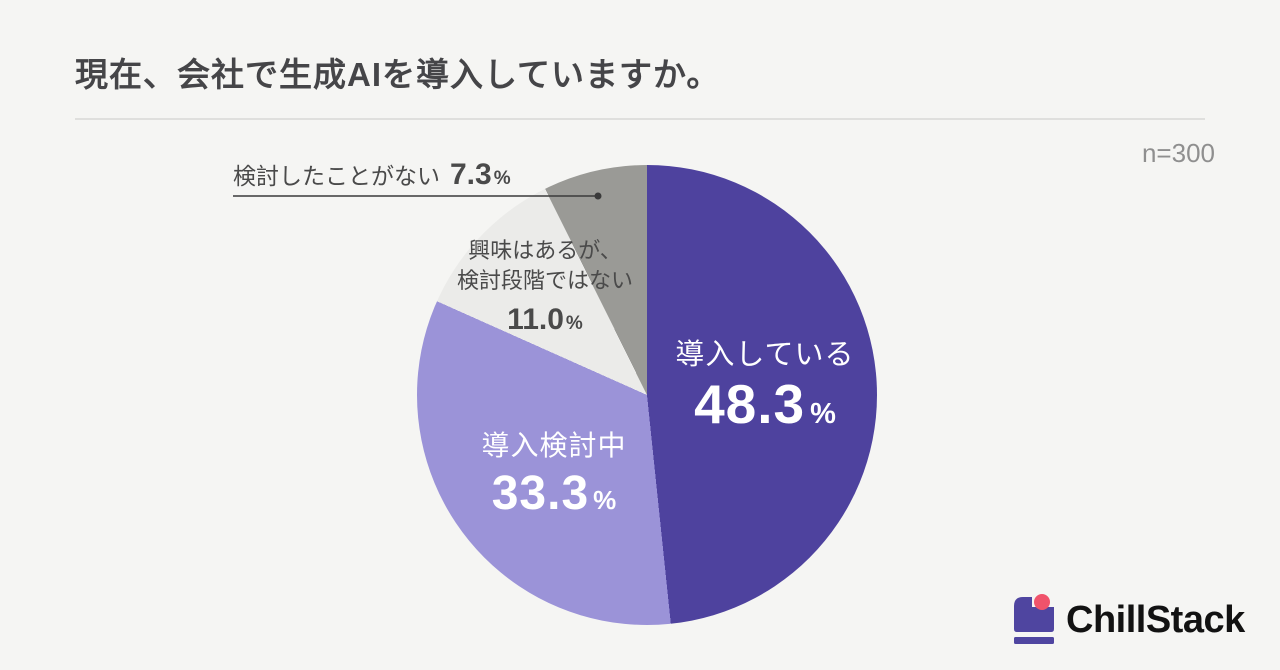  I want to click on chillstack-logo: ChillStack, so click(1128, 620).